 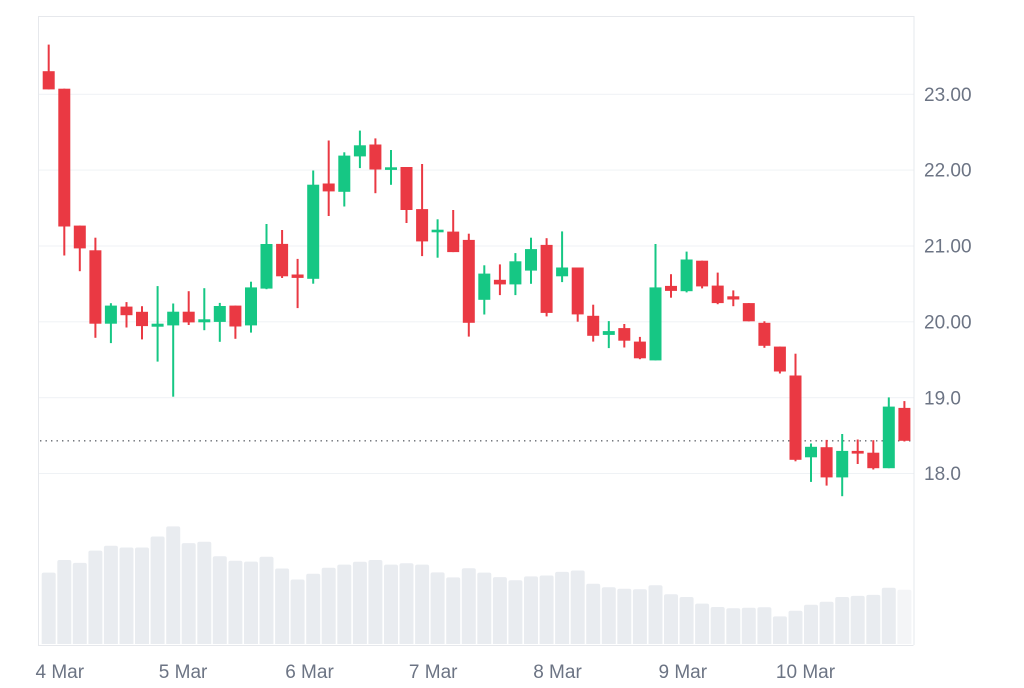 What do you see at coordinates (60, 672) in the screenshot?
I see `svg-text: 4 Mar` at bounding box center [60, 672].